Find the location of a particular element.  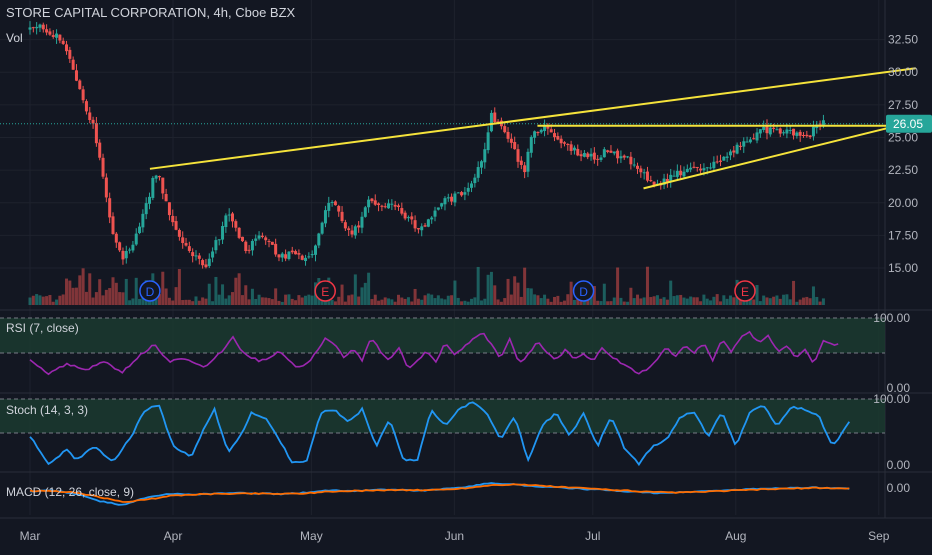

y-tick-label: 22.50 is located at coordinates (903, 170).